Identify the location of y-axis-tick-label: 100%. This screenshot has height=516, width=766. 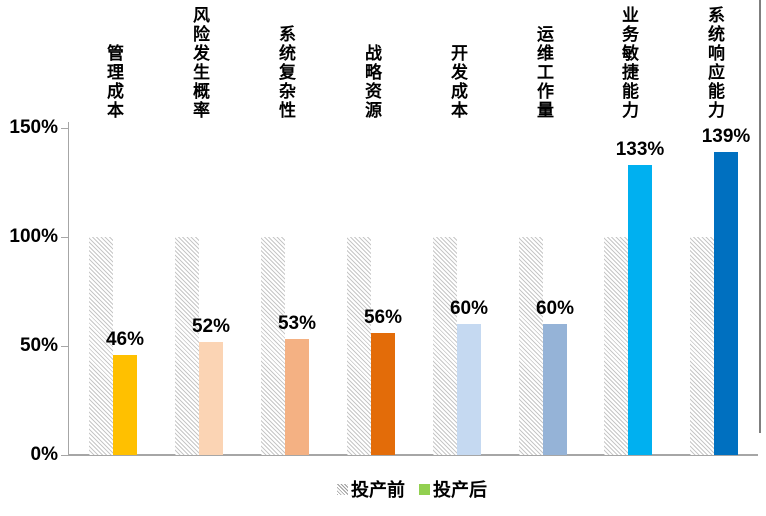
(33, 236).